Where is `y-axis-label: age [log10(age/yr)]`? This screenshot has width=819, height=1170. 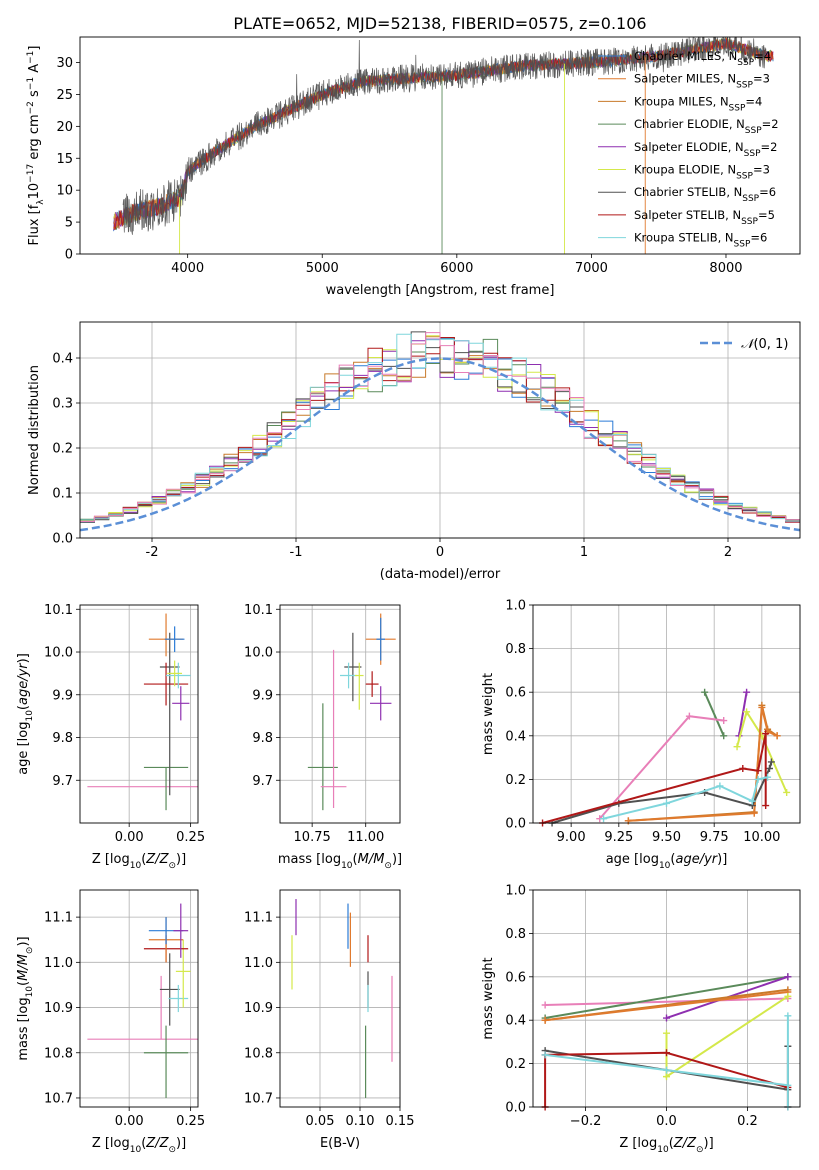
y-axis-label: age [log10(age/yr)] is located at coordinates (25, 714).